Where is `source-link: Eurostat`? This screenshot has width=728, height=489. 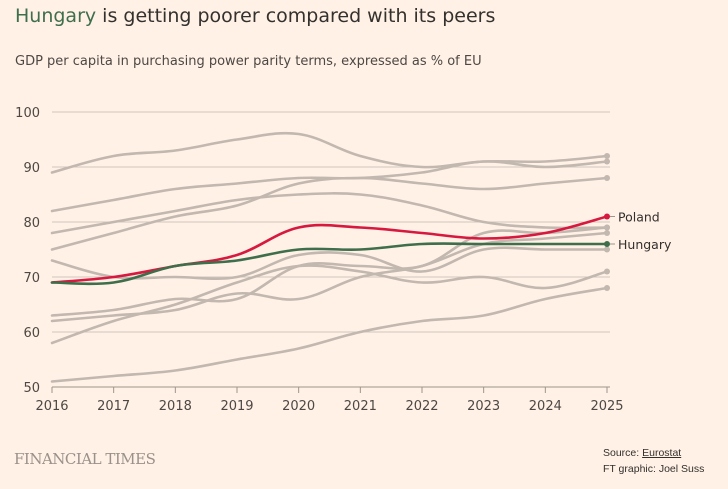 source-link: Eurostat is located at coordinates (662, 453).